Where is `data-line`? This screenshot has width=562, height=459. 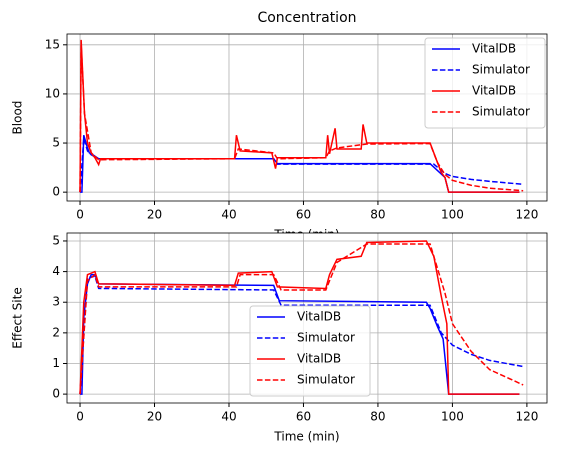
data-line is located at coordinates (301, 165).